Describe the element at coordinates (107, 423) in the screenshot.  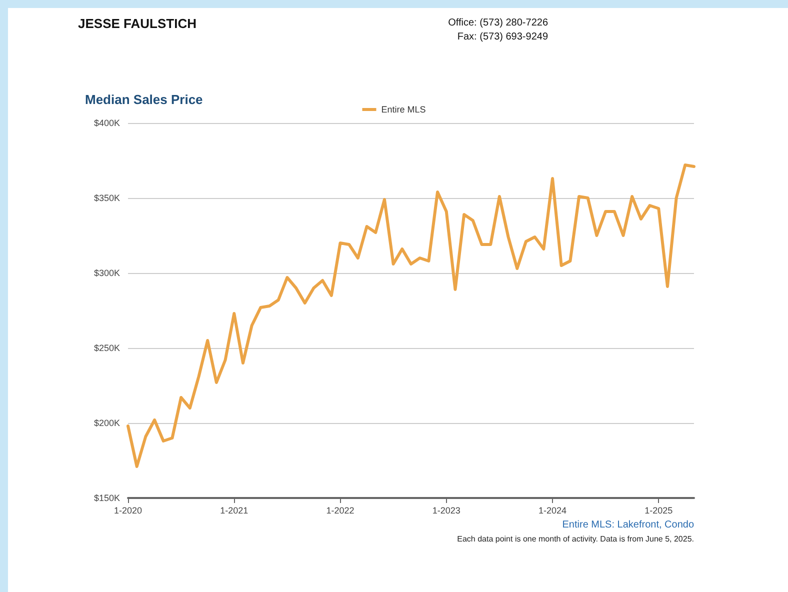
I see `y-tick-label: $200K` at that location.